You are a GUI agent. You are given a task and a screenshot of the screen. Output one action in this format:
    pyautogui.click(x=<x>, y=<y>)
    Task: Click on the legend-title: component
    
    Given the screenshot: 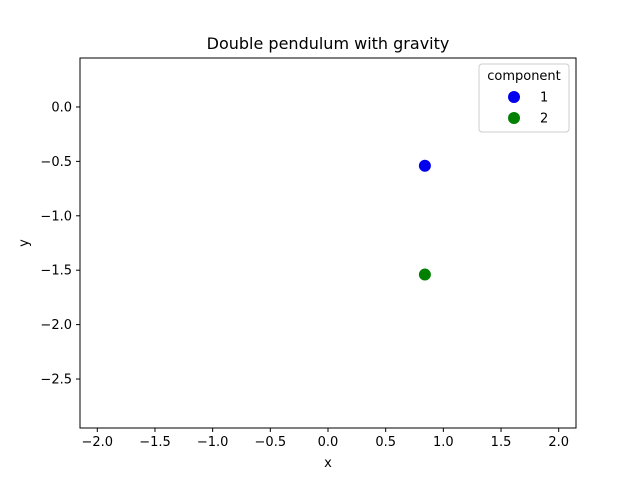 What is the action you would take?
    pyautogui.click(x=524, y=76)
    